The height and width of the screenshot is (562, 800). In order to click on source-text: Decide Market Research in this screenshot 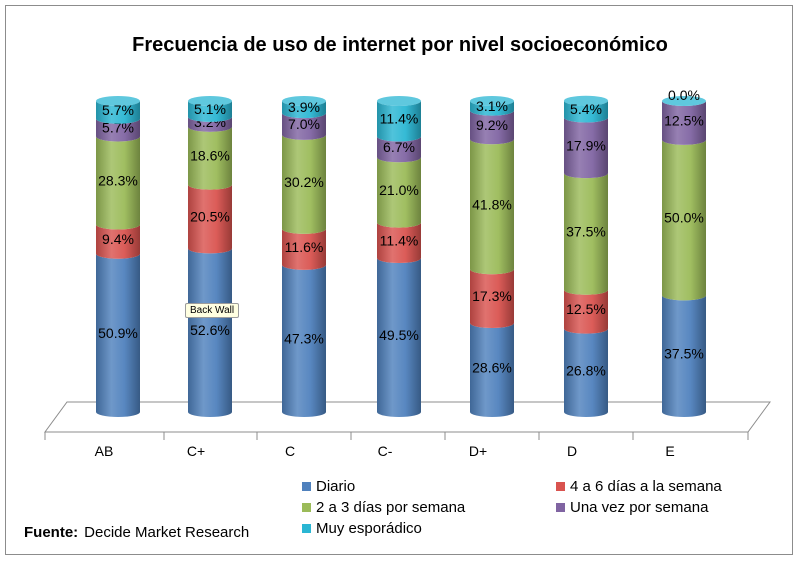, I will do `click(166, 532)`.